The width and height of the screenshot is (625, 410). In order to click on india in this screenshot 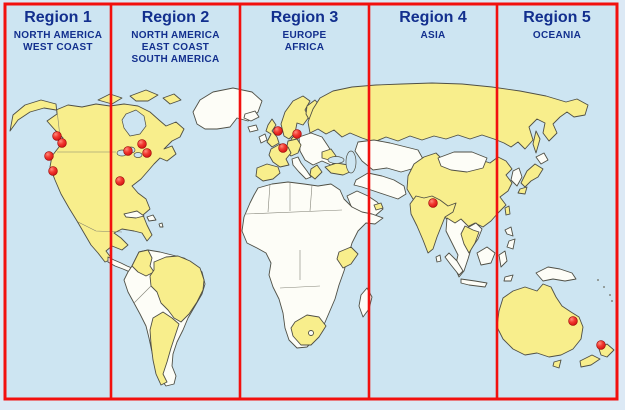, I will do `click(433, 224)`.